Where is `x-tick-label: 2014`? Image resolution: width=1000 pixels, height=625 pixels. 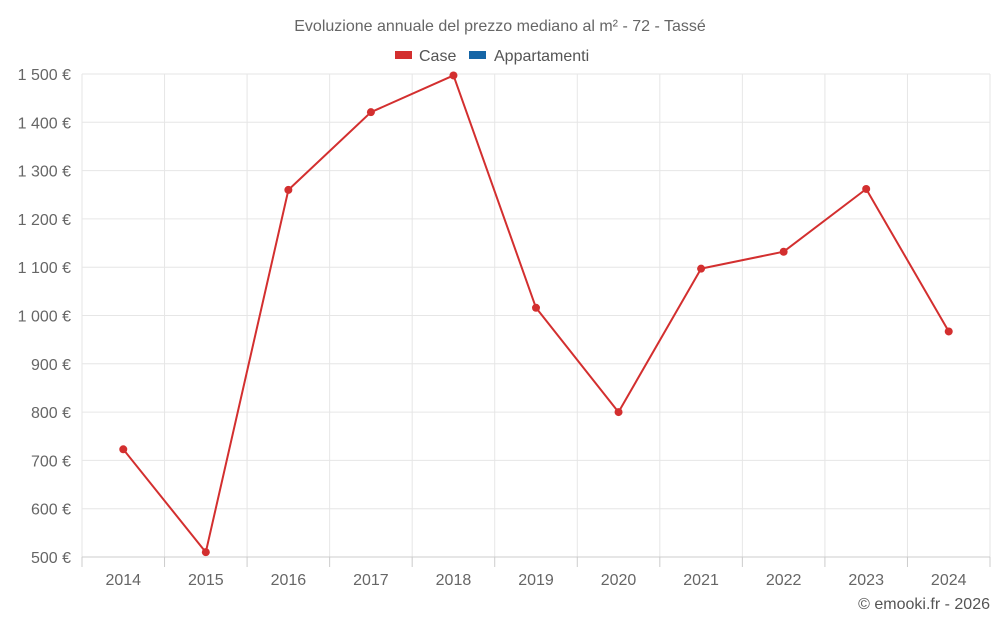 x-tick-label: 2014 is located at coordinates (123, 580).